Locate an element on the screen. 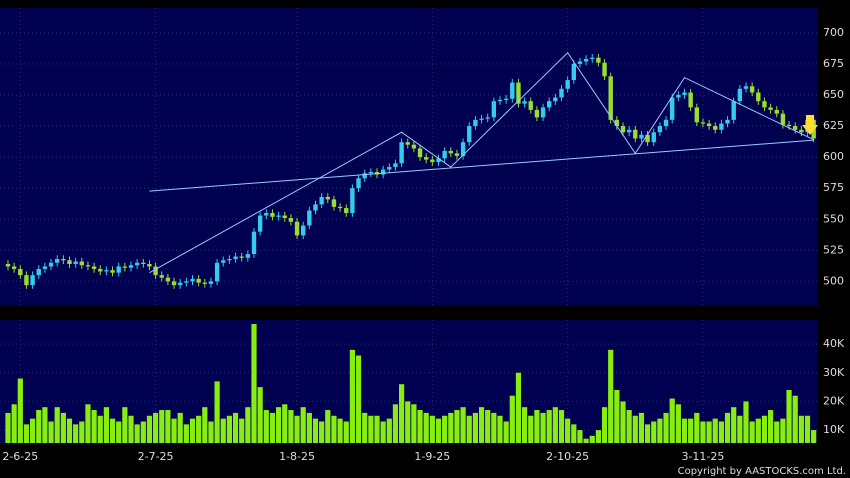 The width and height of the screenshot is (850, 478). y-tick-label: 625 is located at coordinates (833, 125).